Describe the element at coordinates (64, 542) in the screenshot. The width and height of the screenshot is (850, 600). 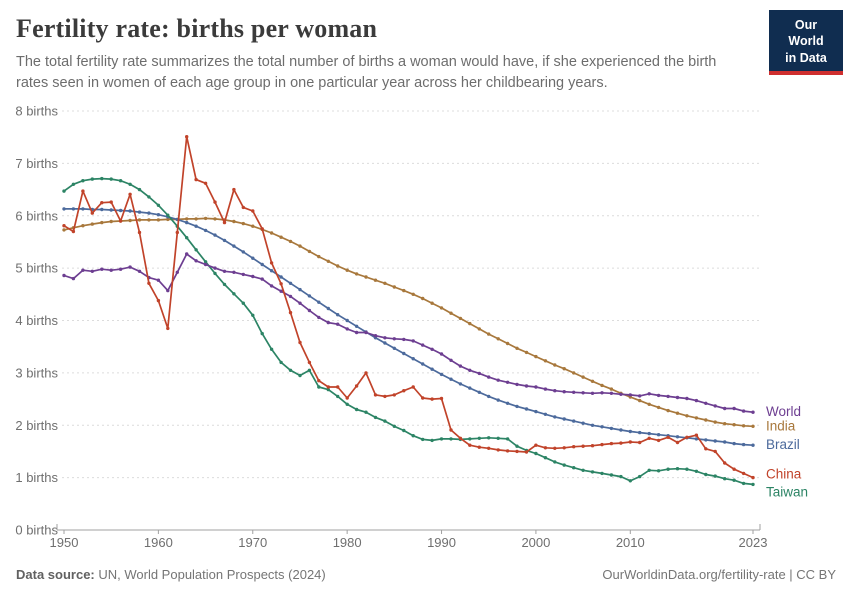
I see `x-axis-tick-label: 1950` at that location.